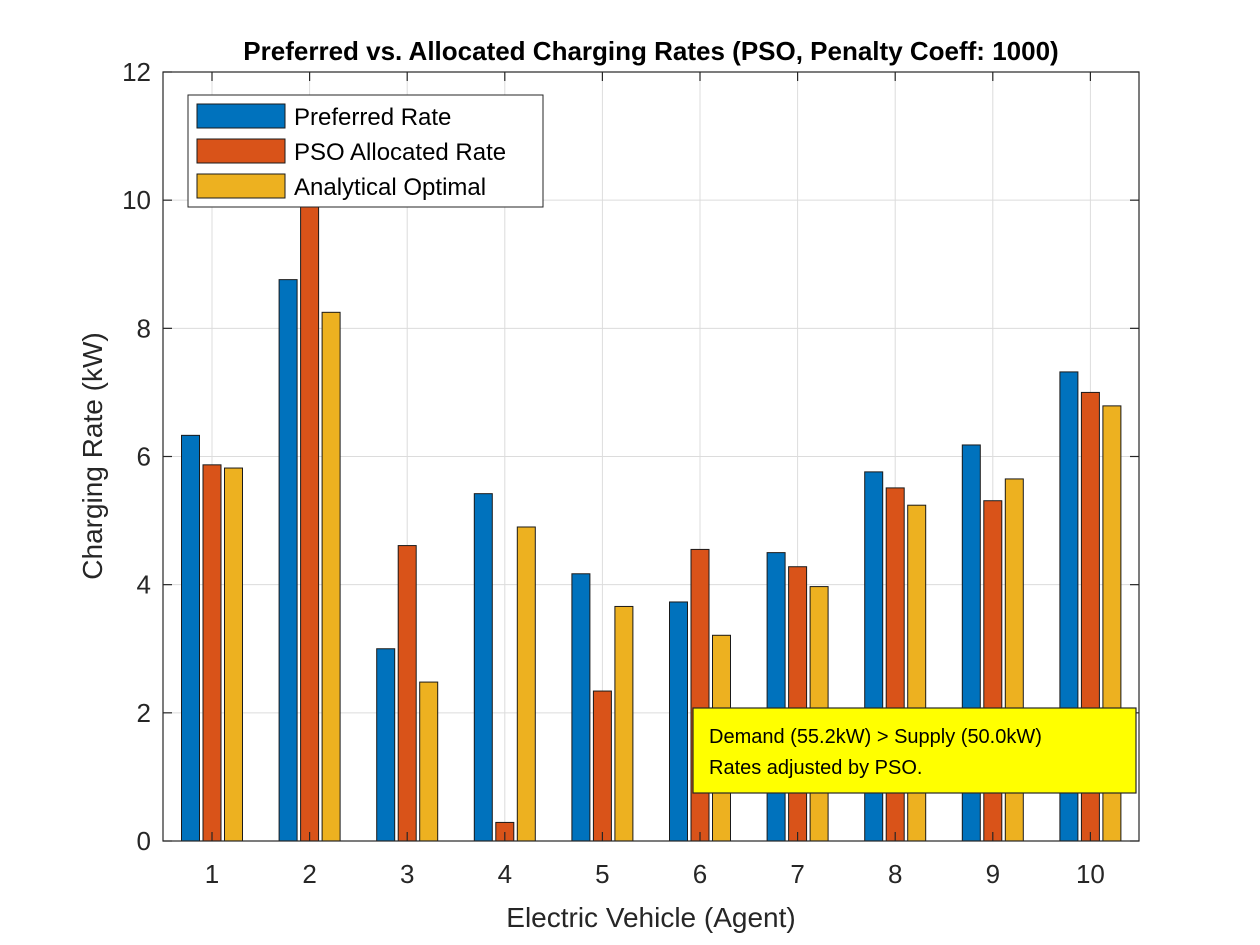 This screenshot has height=945, width=1260. Describe the element at coordinates (144, 457) in the screenshot. I see `y-tick-label: 6` at that location.